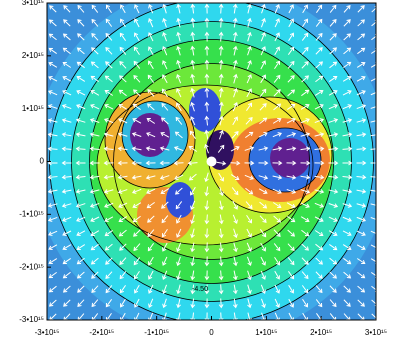 This screenshot has width=394, height=355. I want to click on center-source, so click(211, 161).